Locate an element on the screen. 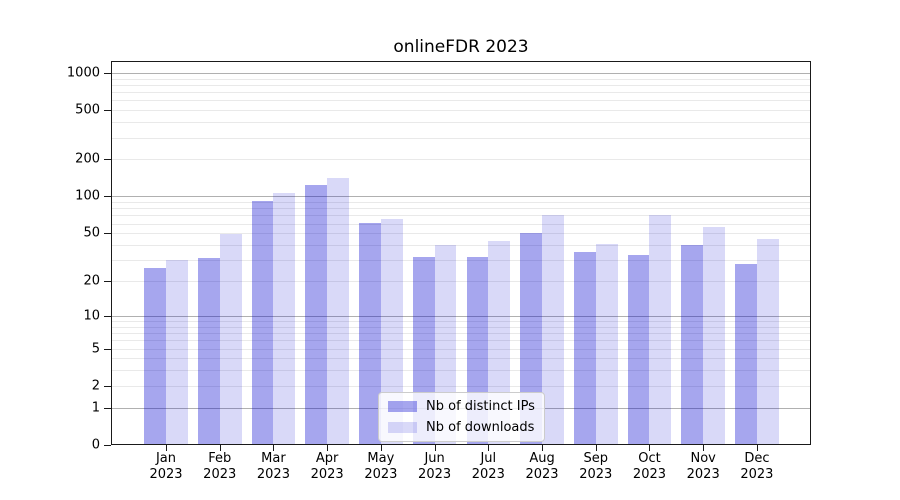 The image size is (900, 500). x-tick-month: Jan is located at coordinates (166, 458).